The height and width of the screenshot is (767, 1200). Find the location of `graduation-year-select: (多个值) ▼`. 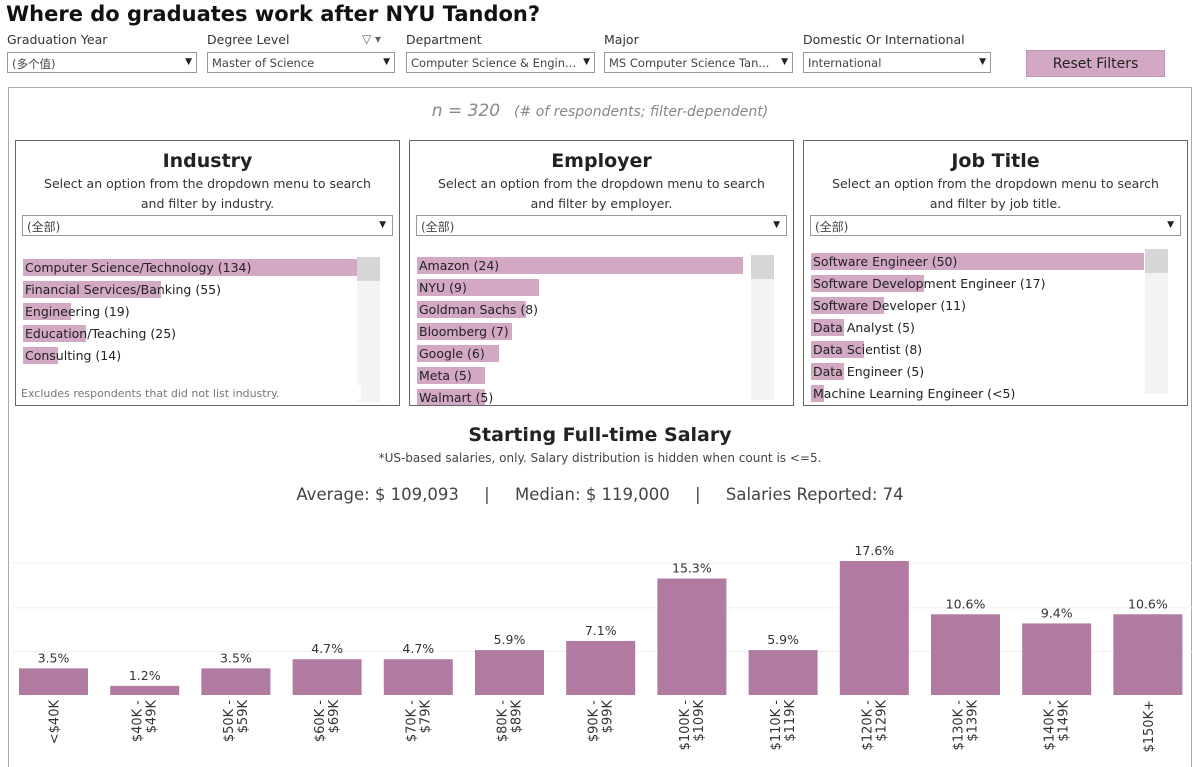

graduation-year-select: (多个值) ▼ is located at coordinates (102, 62).